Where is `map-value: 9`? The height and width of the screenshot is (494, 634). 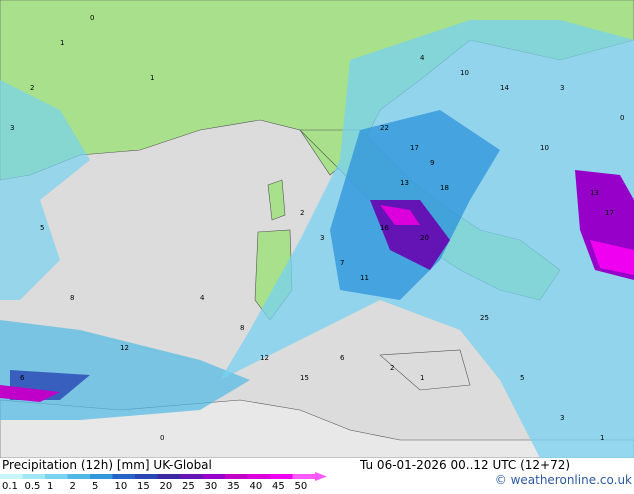 map-value: 9 is located at coordinates (432, 163).